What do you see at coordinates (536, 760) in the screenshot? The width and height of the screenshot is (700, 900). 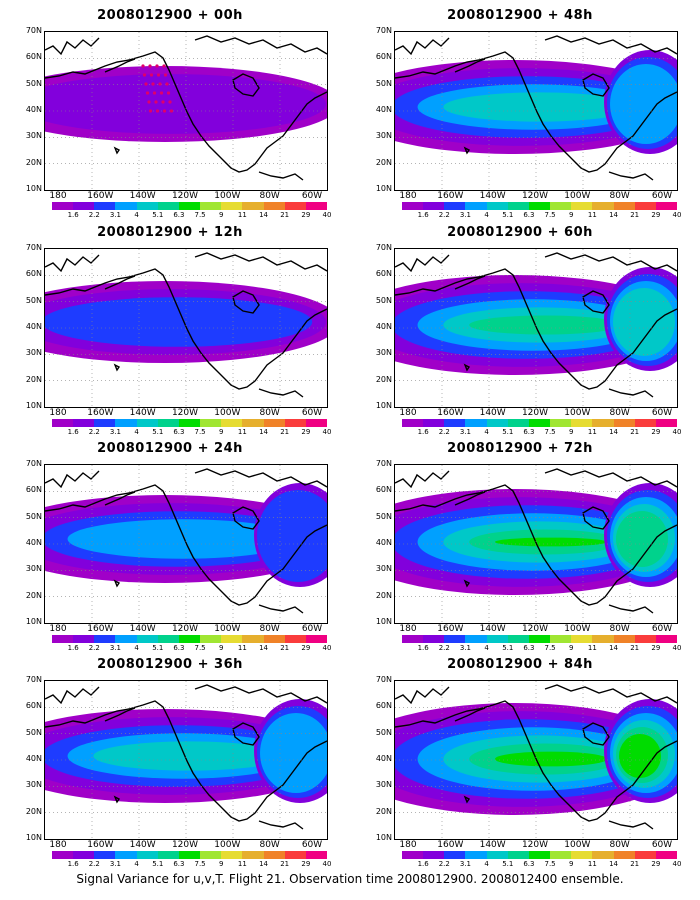 I see `variance-map` at bounding box center [536, 760].